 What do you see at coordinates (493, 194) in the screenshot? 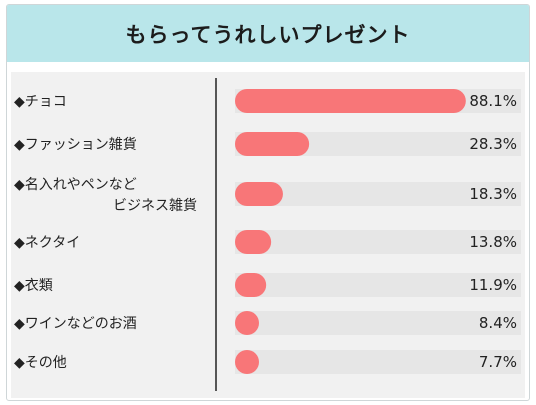
I see `value-label: 18.3%` at bounding box center [493, 194].